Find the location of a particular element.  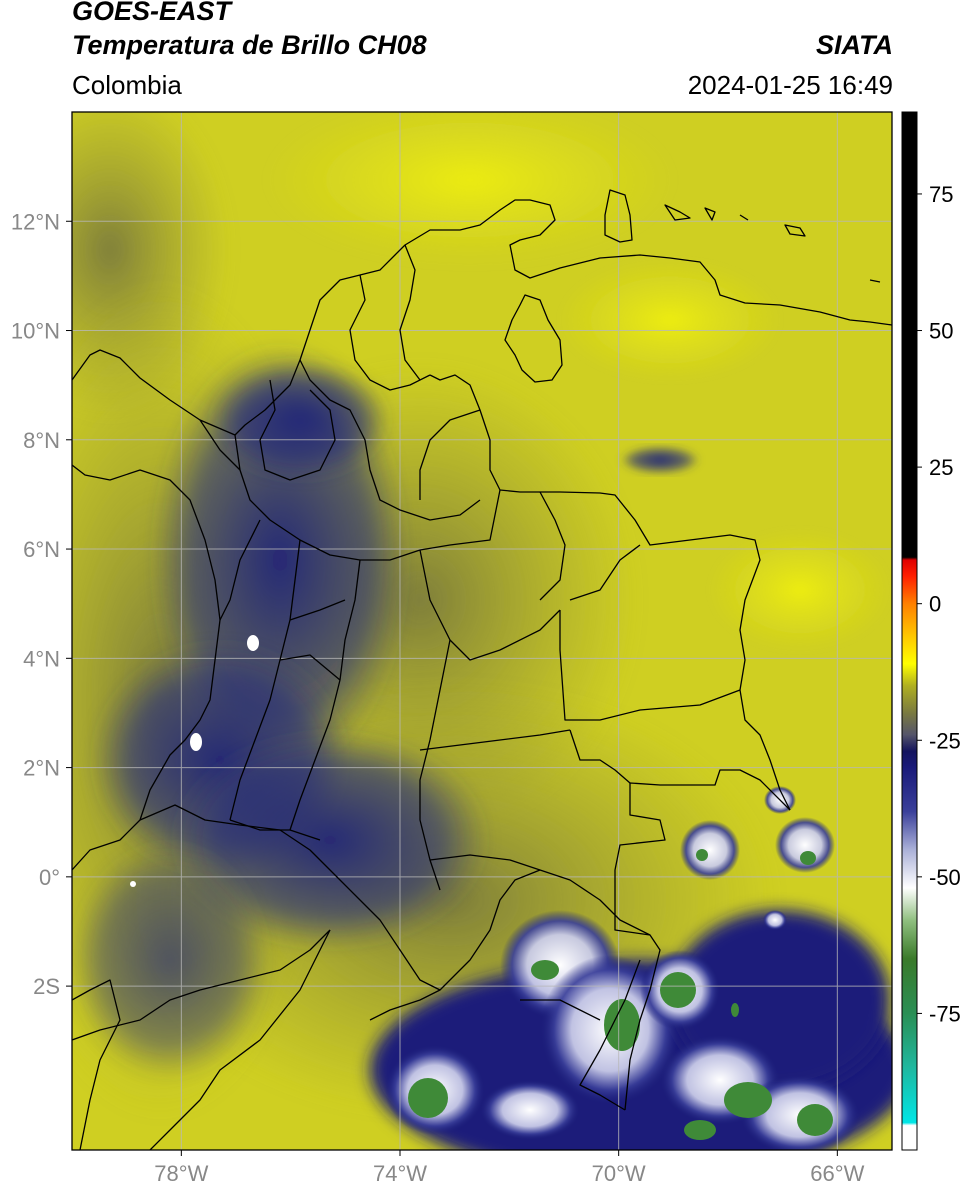

colorbar-tick-label: -75 is located at coordinates (945, 1013).